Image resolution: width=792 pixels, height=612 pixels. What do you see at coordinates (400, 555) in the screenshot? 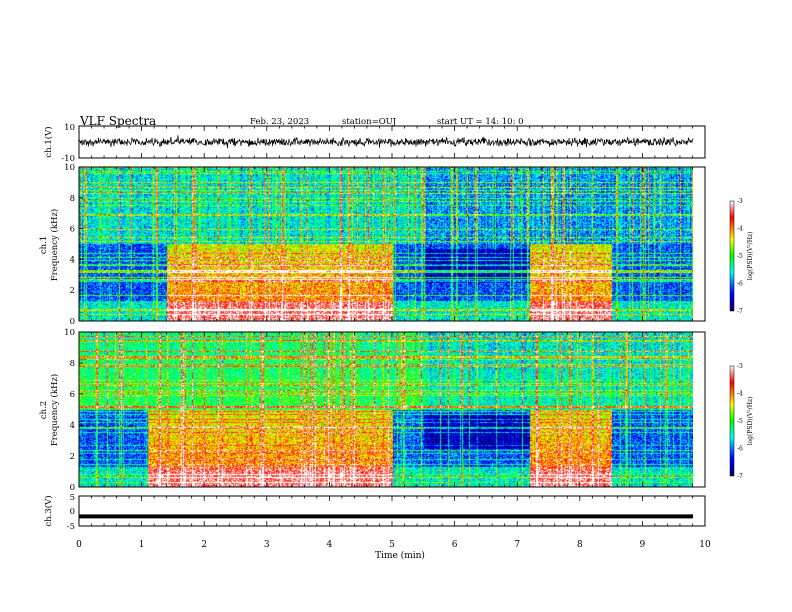
I see `x-axis-label: Time (min)` at bounding box center [400, 555].